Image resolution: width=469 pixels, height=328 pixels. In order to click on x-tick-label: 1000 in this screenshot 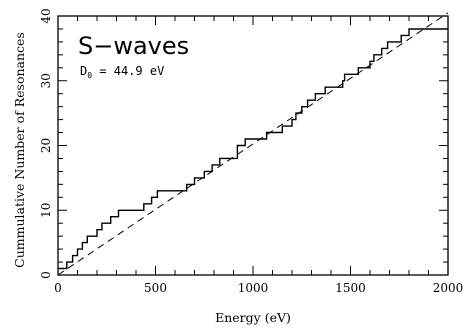, I will do `click(253, 288)`.